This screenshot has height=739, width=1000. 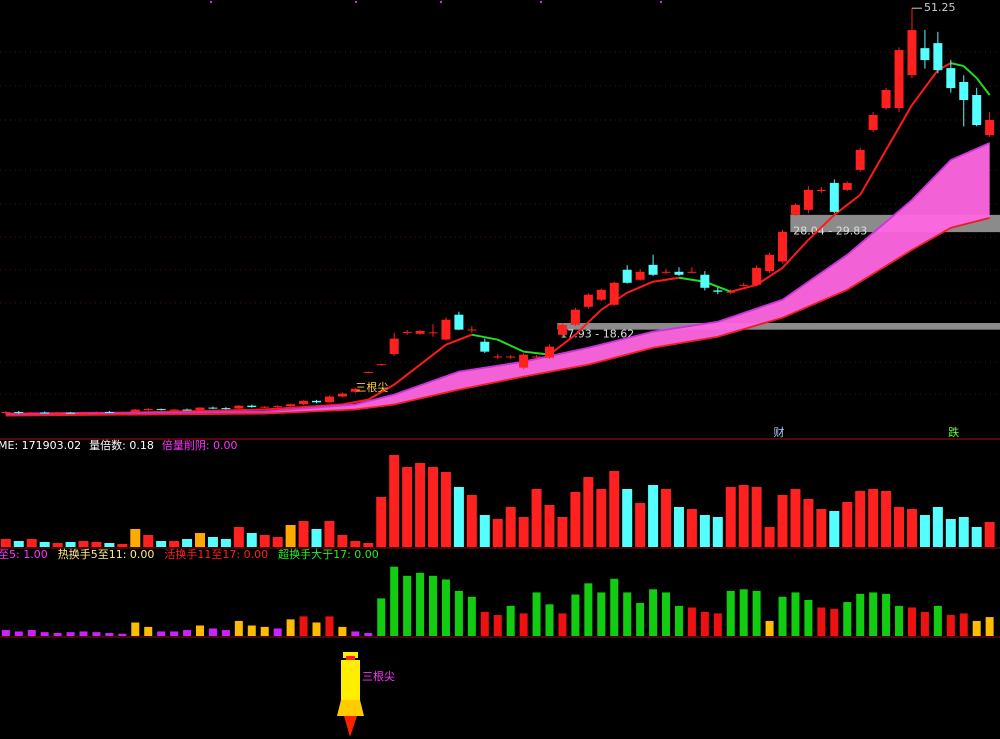 I want to click on volume-header: ME: 171903.02, so click(x=40, y=445).